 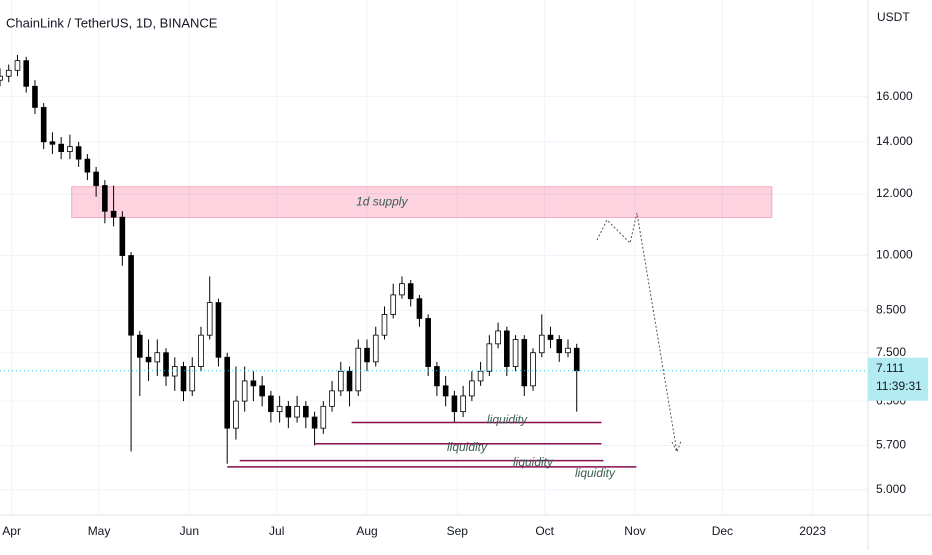 I want to click on x-tick-label: Nov, so click(x=634, y=531).